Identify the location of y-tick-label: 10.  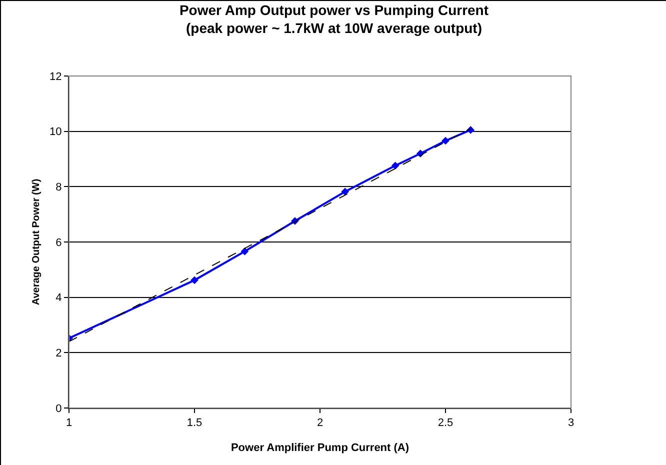
(56, 132).